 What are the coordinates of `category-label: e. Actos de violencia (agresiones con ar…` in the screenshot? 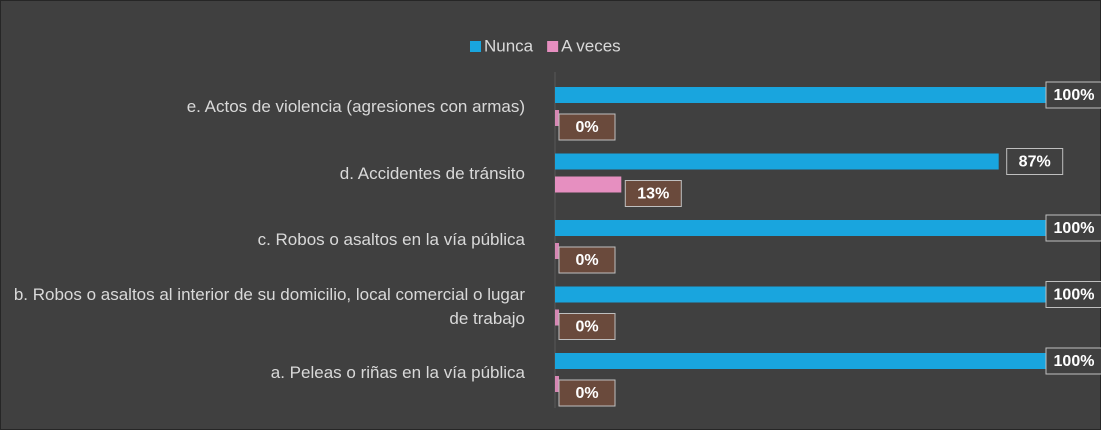 It's located at (355, 106).